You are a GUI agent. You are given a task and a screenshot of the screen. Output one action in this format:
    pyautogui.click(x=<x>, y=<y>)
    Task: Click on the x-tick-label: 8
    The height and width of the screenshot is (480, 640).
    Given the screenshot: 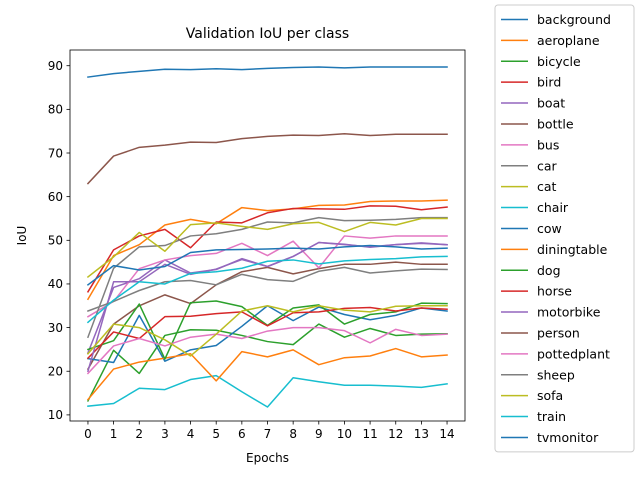 What is the action you would take?
    pyautogui.click(x=293, y=434)
    